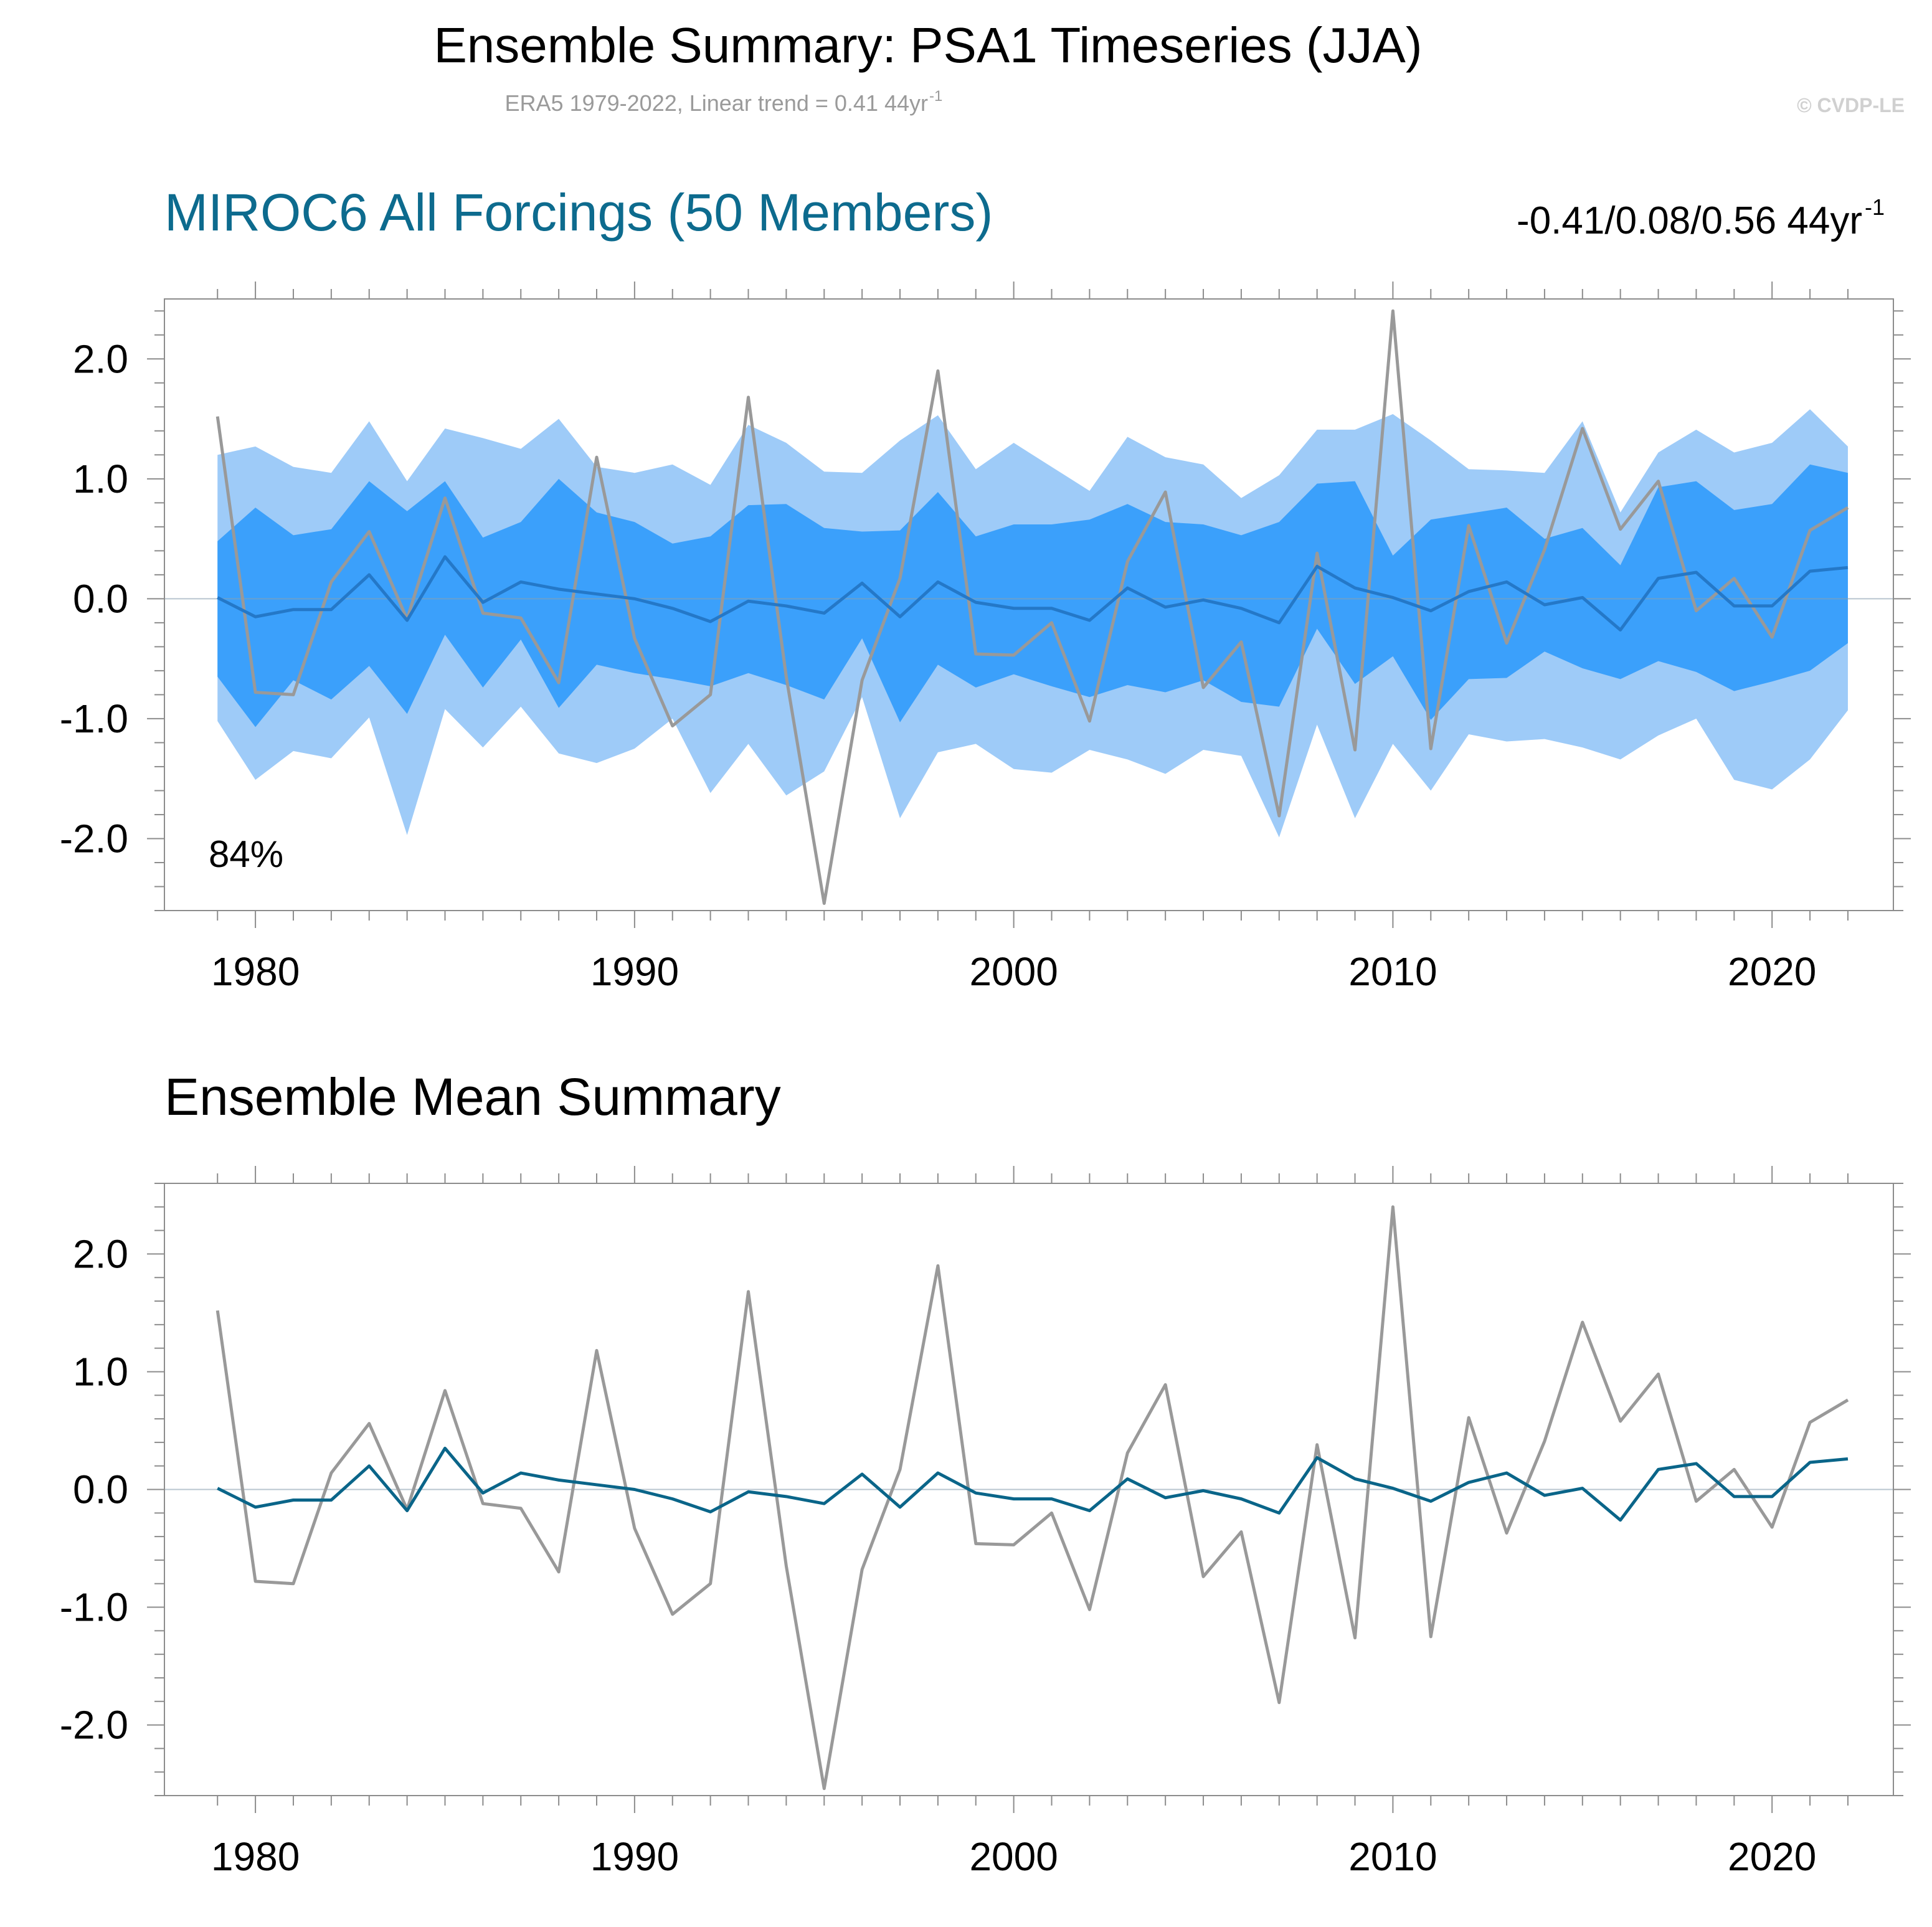 The width and height of the screenshot is (1932, 1927). What do you see at coordinates (1851, 105) in the screenshot?
I see `copyright-label: © CVDP-LE` at bounding box center [1851, 105].